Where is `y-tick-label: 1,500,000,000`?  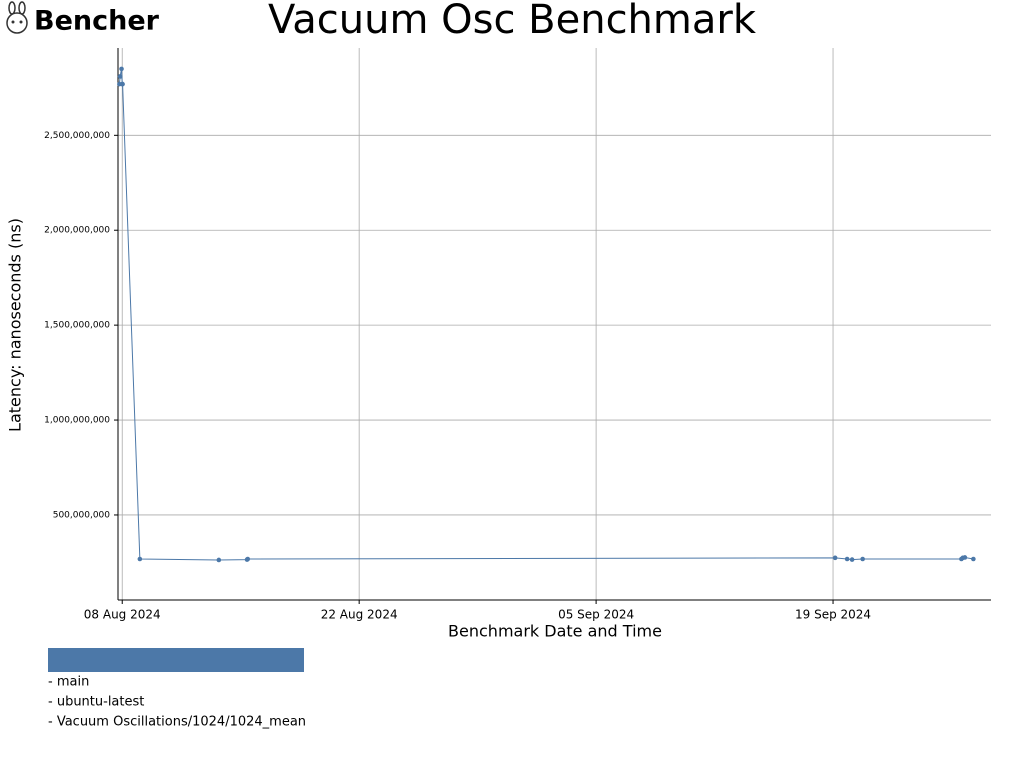
y-tick-label: 1,500,000,000 is located at coordinates (77, 326).